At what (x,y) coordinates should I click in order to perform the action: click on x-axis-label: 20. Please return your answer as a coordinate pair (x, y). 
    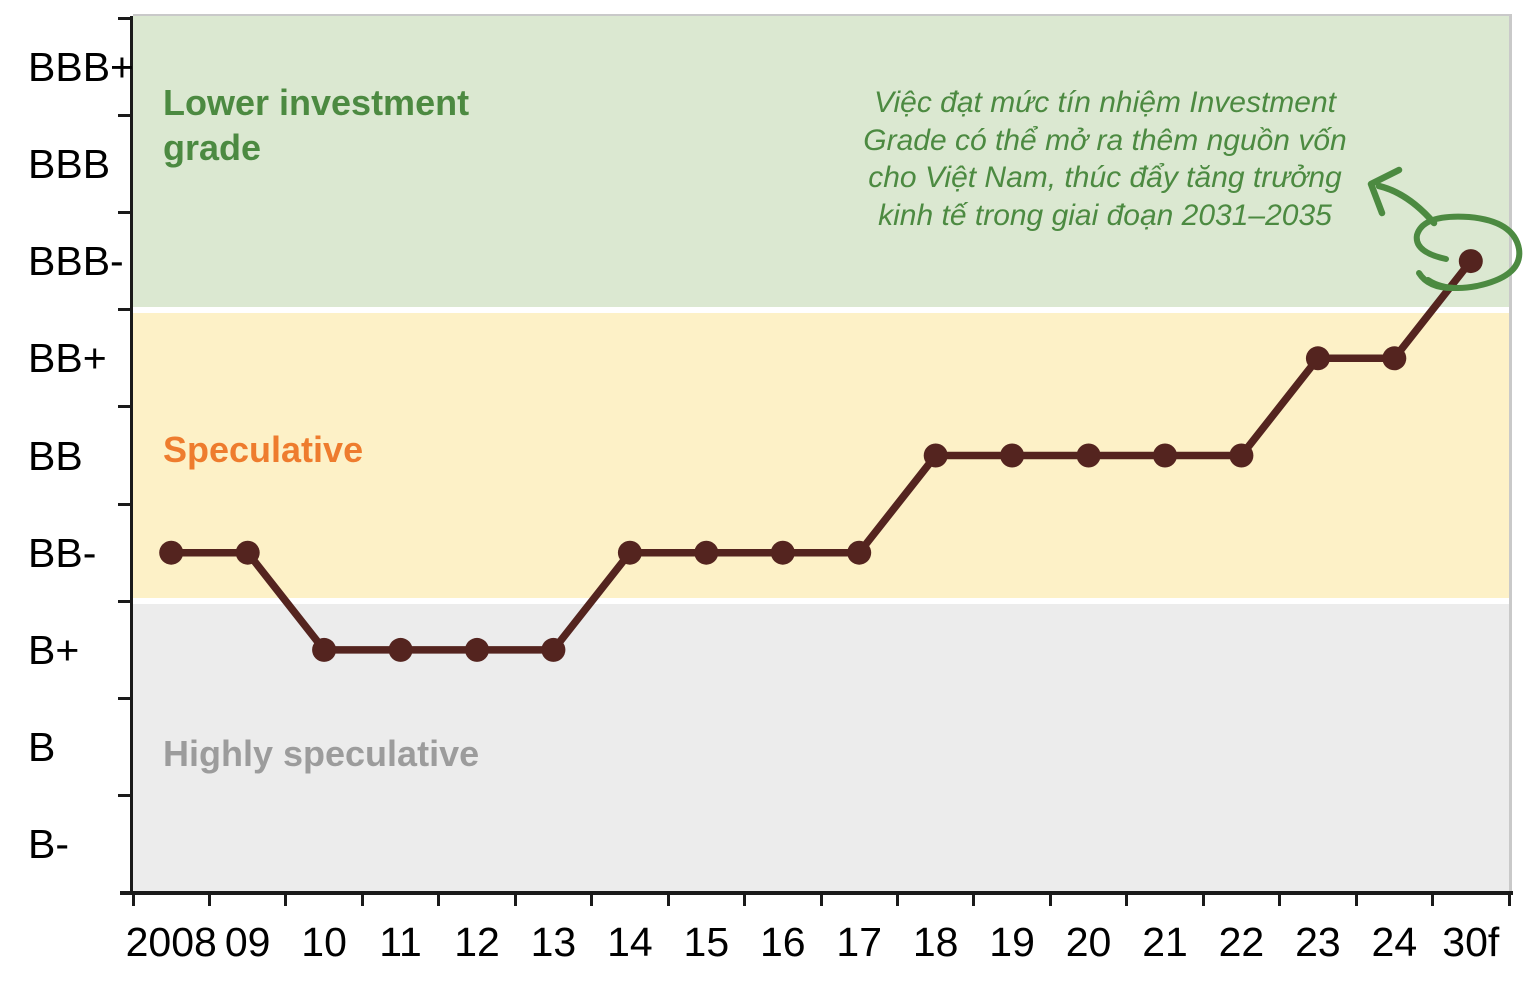
    Looking at the image, I should click on (1088, 942).